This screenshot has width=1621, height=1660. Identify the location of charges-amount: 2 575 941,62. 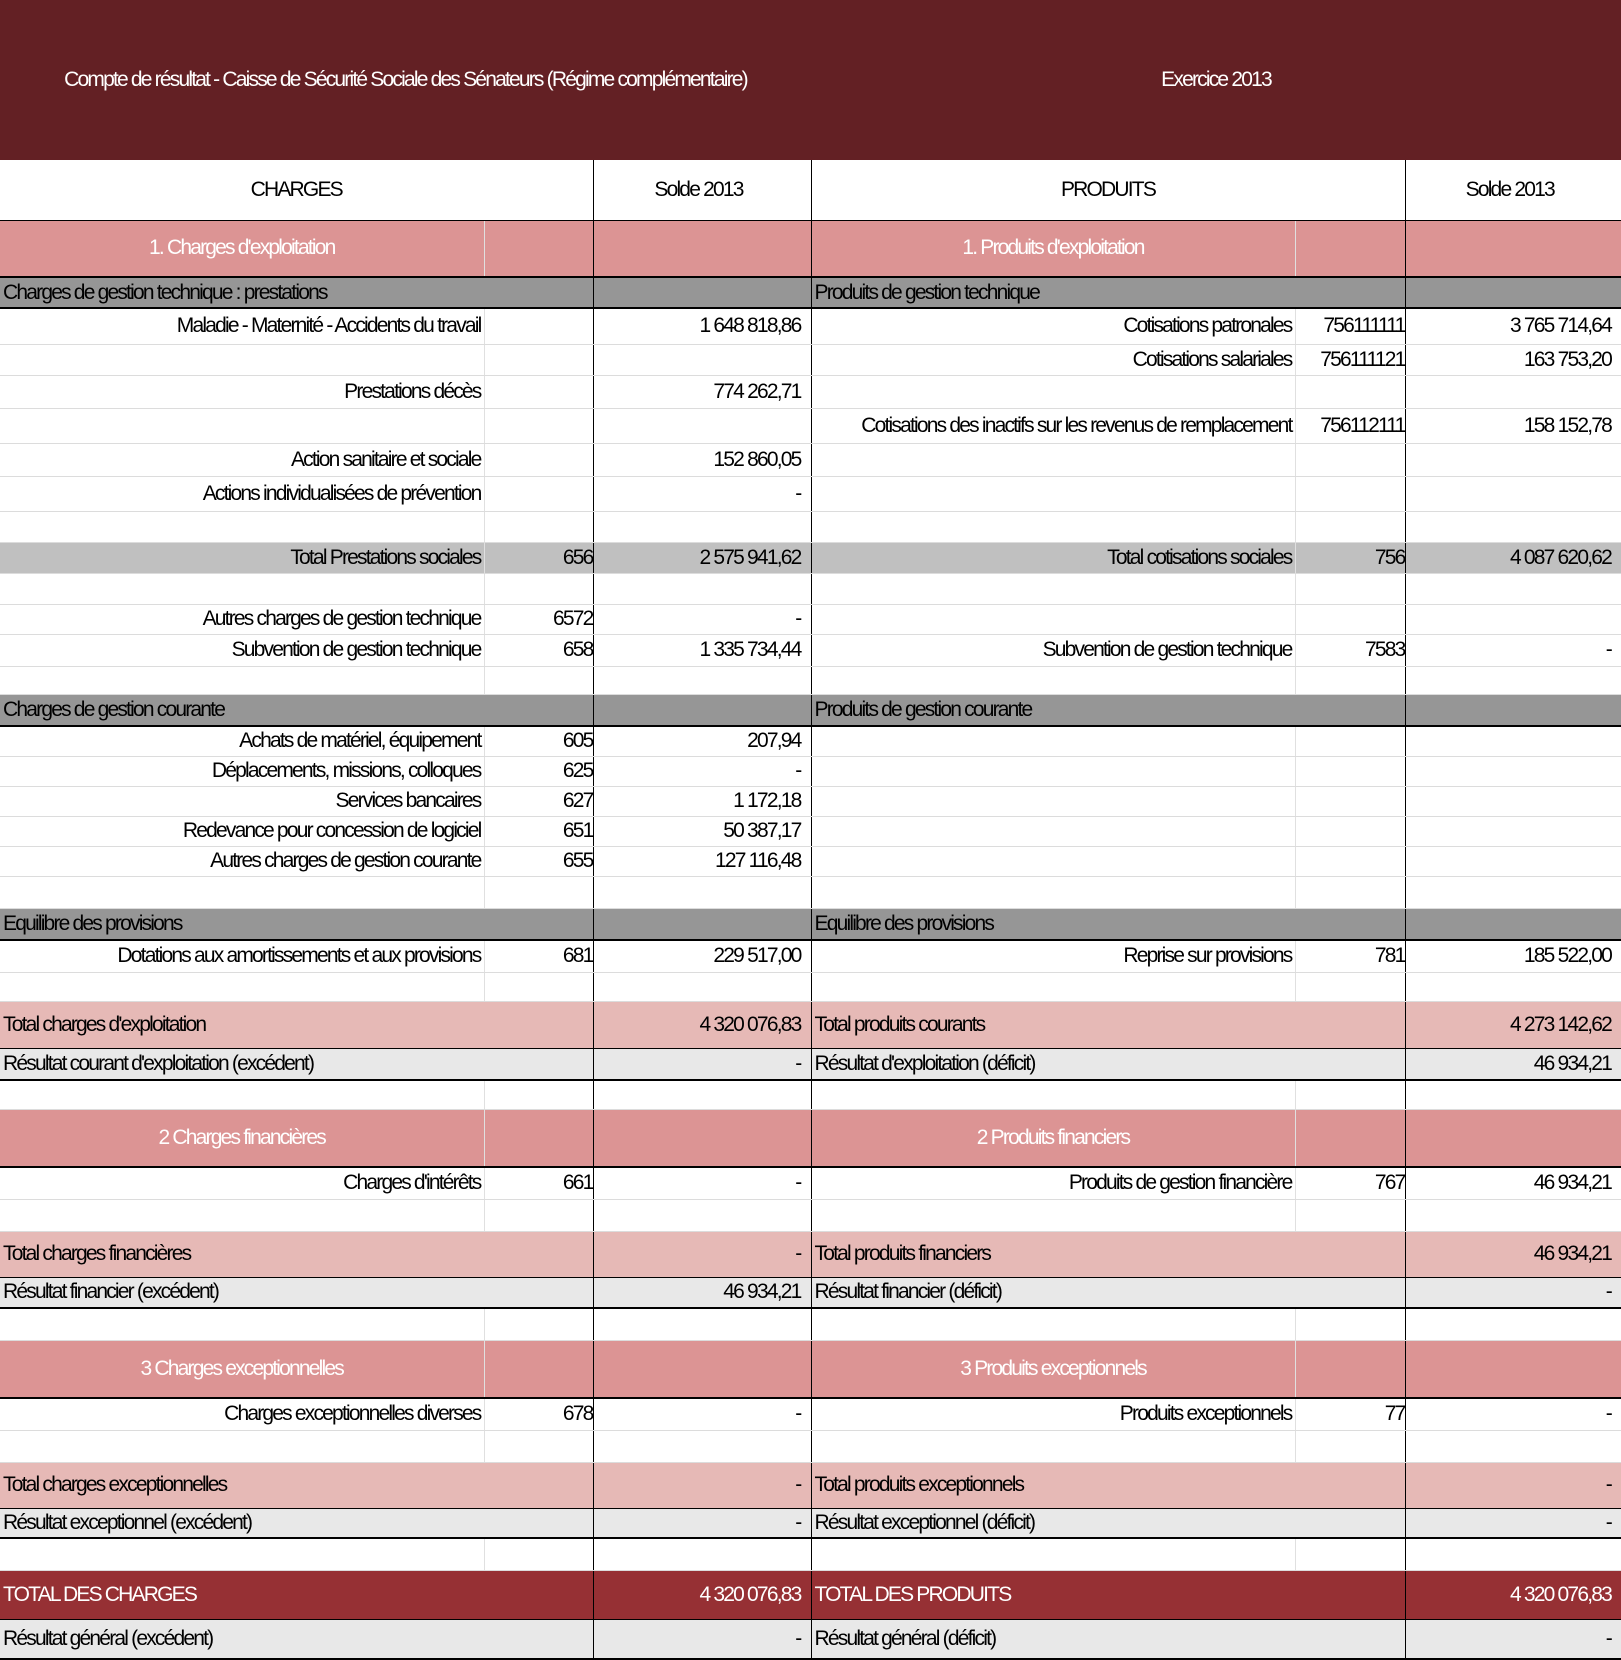
(701, 558).